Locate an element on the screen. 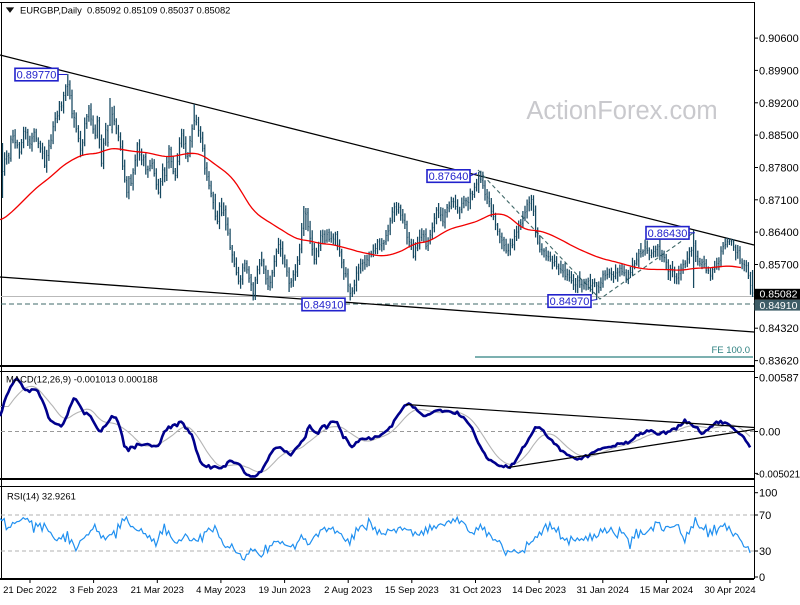 This screenshot has height=605, width=800. svg-text: 0.00587 is located at coordinates (779, 379).